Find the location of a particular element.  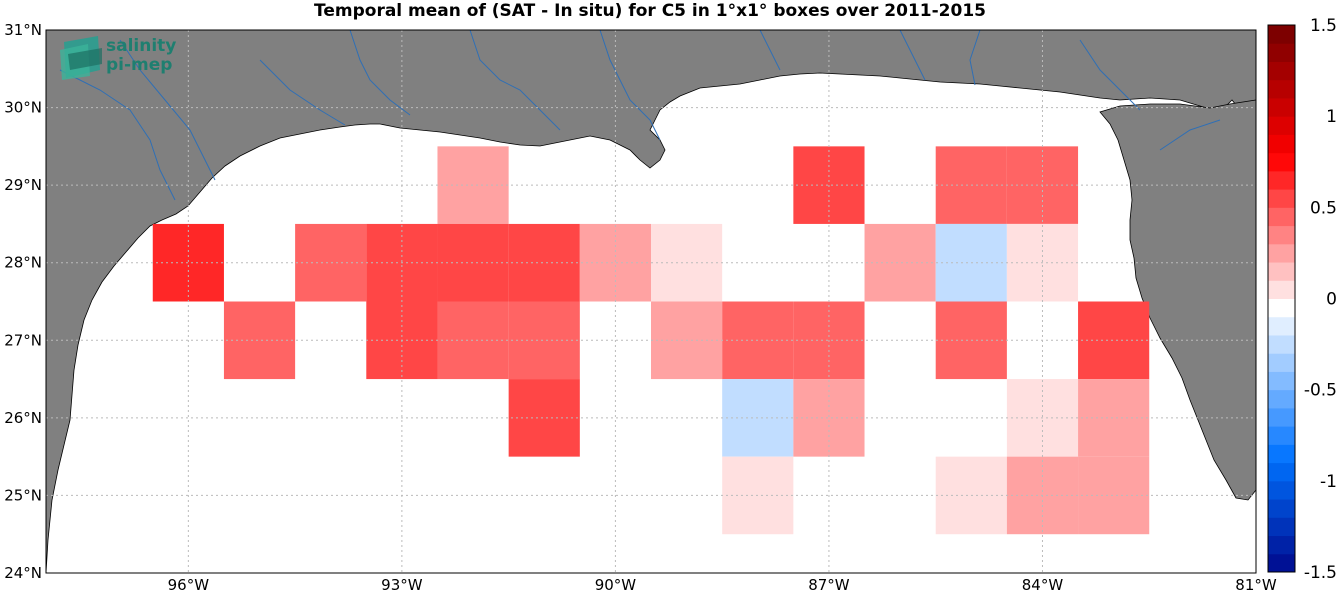

colorbar-tick-label: 0.5 is located at coordinates (1323, 208).